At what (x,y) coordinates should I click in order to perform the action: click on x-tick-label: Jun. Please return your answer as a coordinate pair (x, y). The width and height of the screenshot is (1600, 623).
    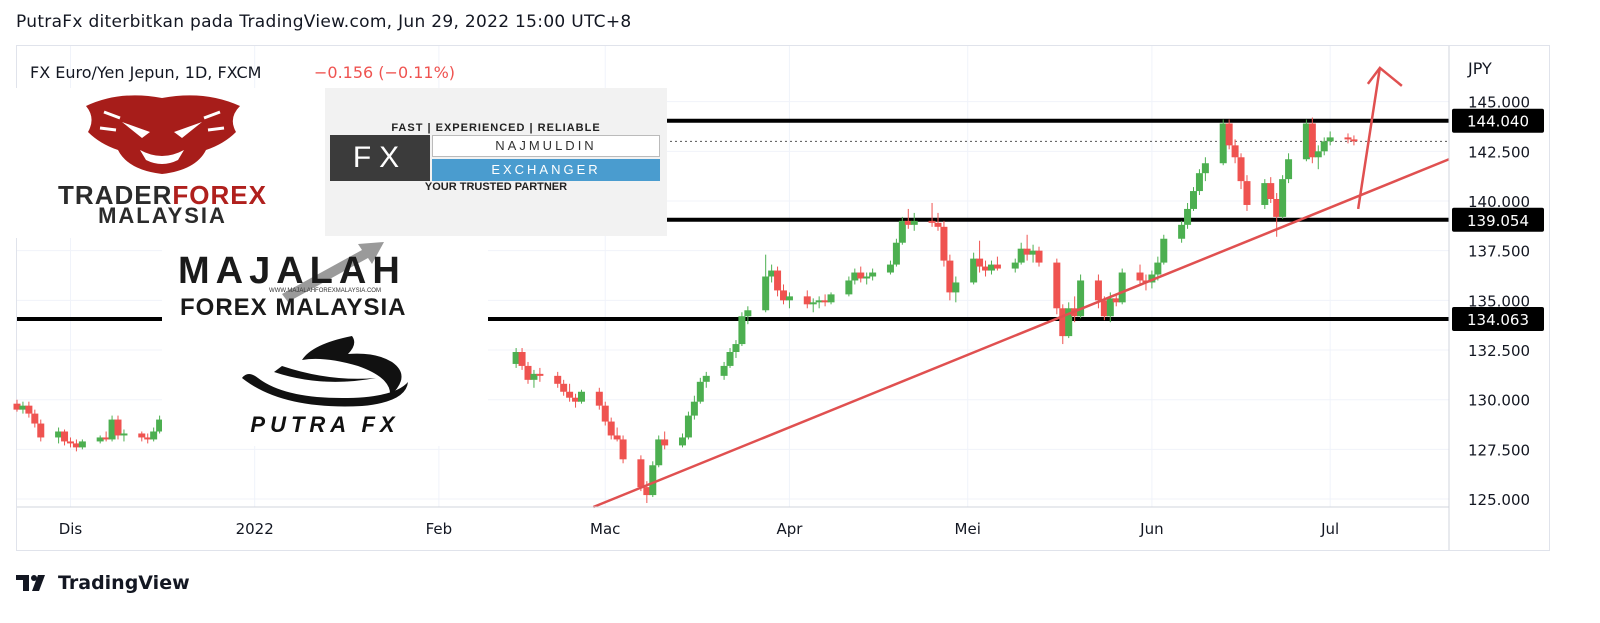
    Looking at the image, I should click on (1151, 529).